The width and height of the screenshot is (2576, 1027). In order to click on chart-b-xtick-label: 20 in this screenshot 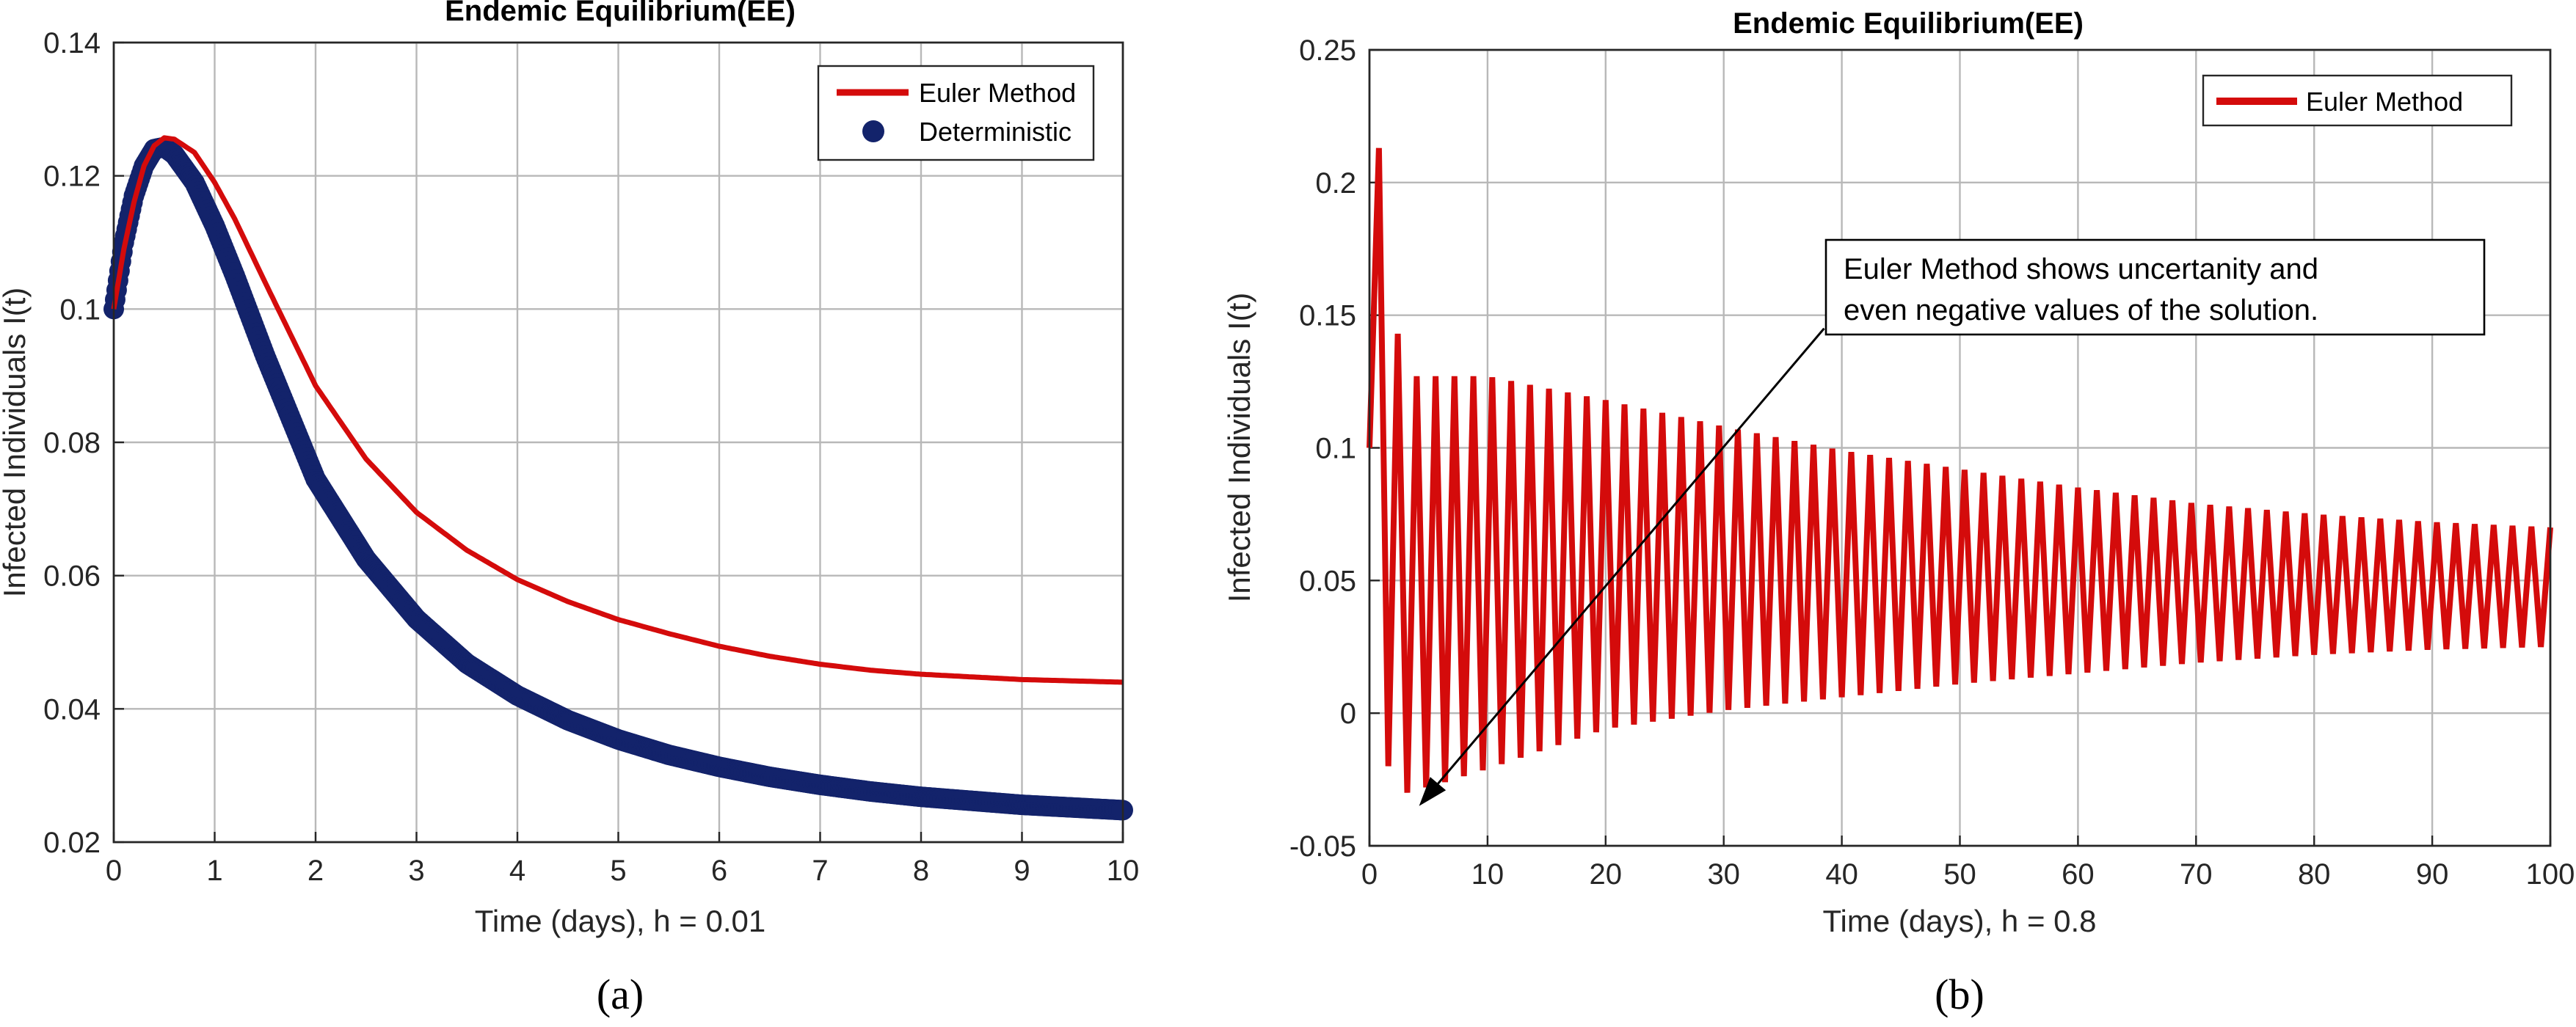, I will do `click(1606, 874)`.